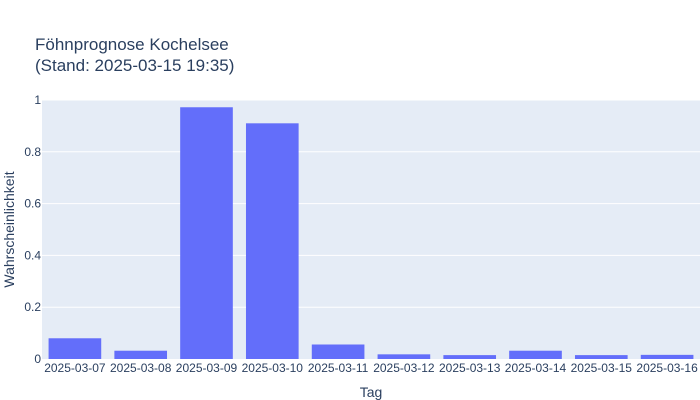 The width and height of the screenshot is (700, 400). What do you see at coordinates (667, 368) in the screenshot?
I see `x-tick-label: 2025-03-16` at bounding box center [667, 368].